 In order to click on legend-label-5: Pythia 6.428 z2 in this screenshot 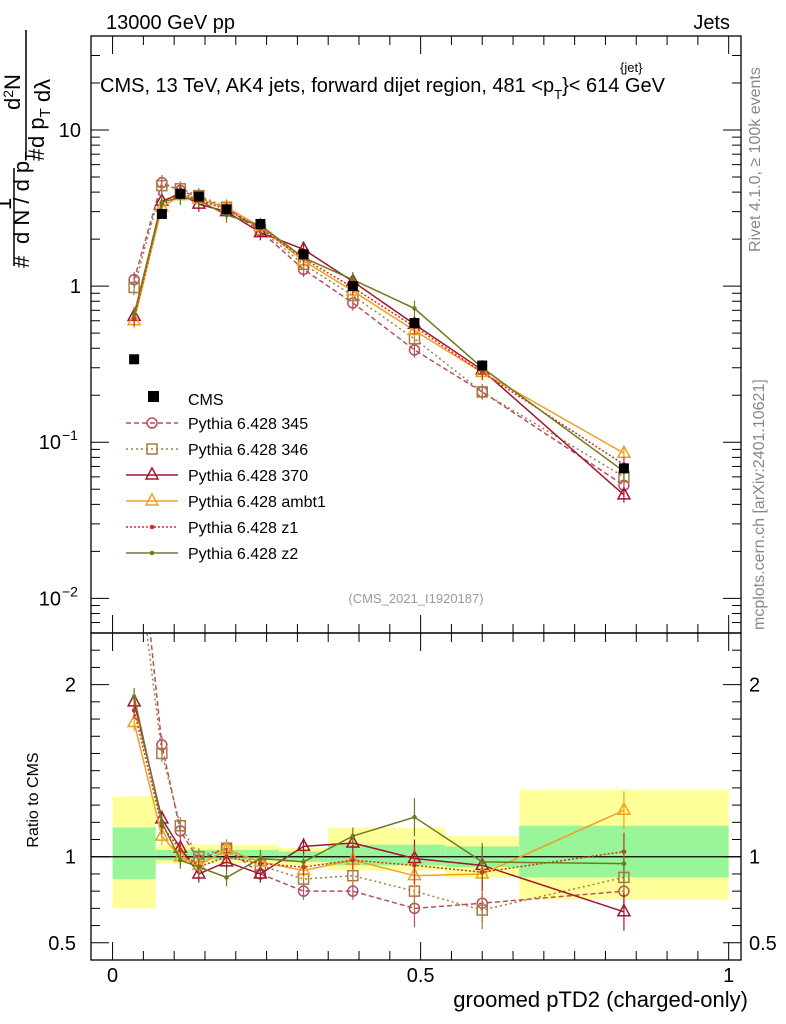, I will do `click(243, 554)`.